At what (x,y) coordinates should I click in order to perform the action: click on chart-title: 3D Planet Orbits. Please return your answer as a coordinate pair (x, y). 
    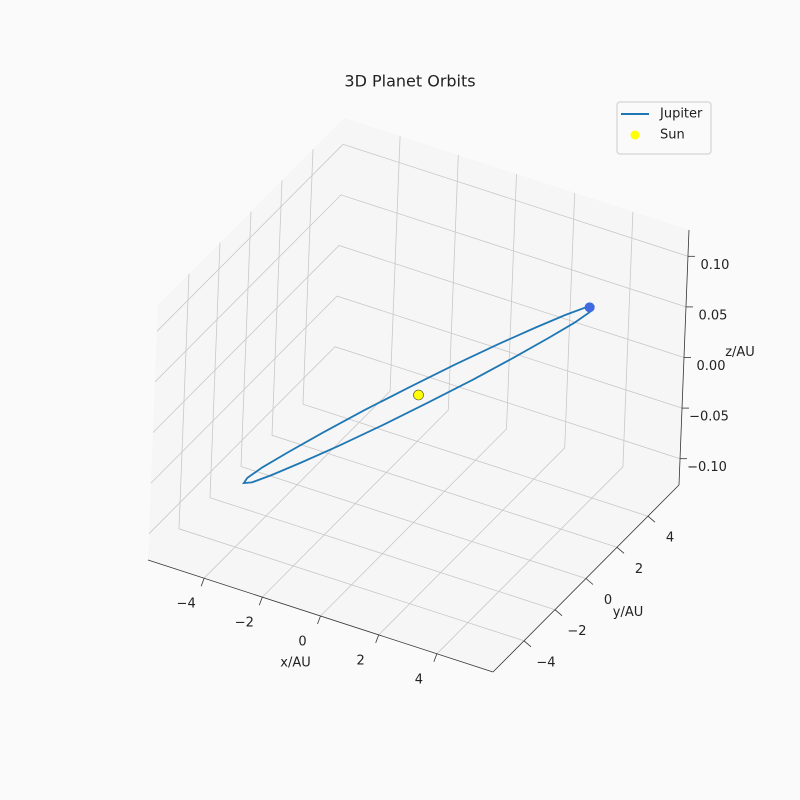
    Looking at the image, I should click on (409, 81).